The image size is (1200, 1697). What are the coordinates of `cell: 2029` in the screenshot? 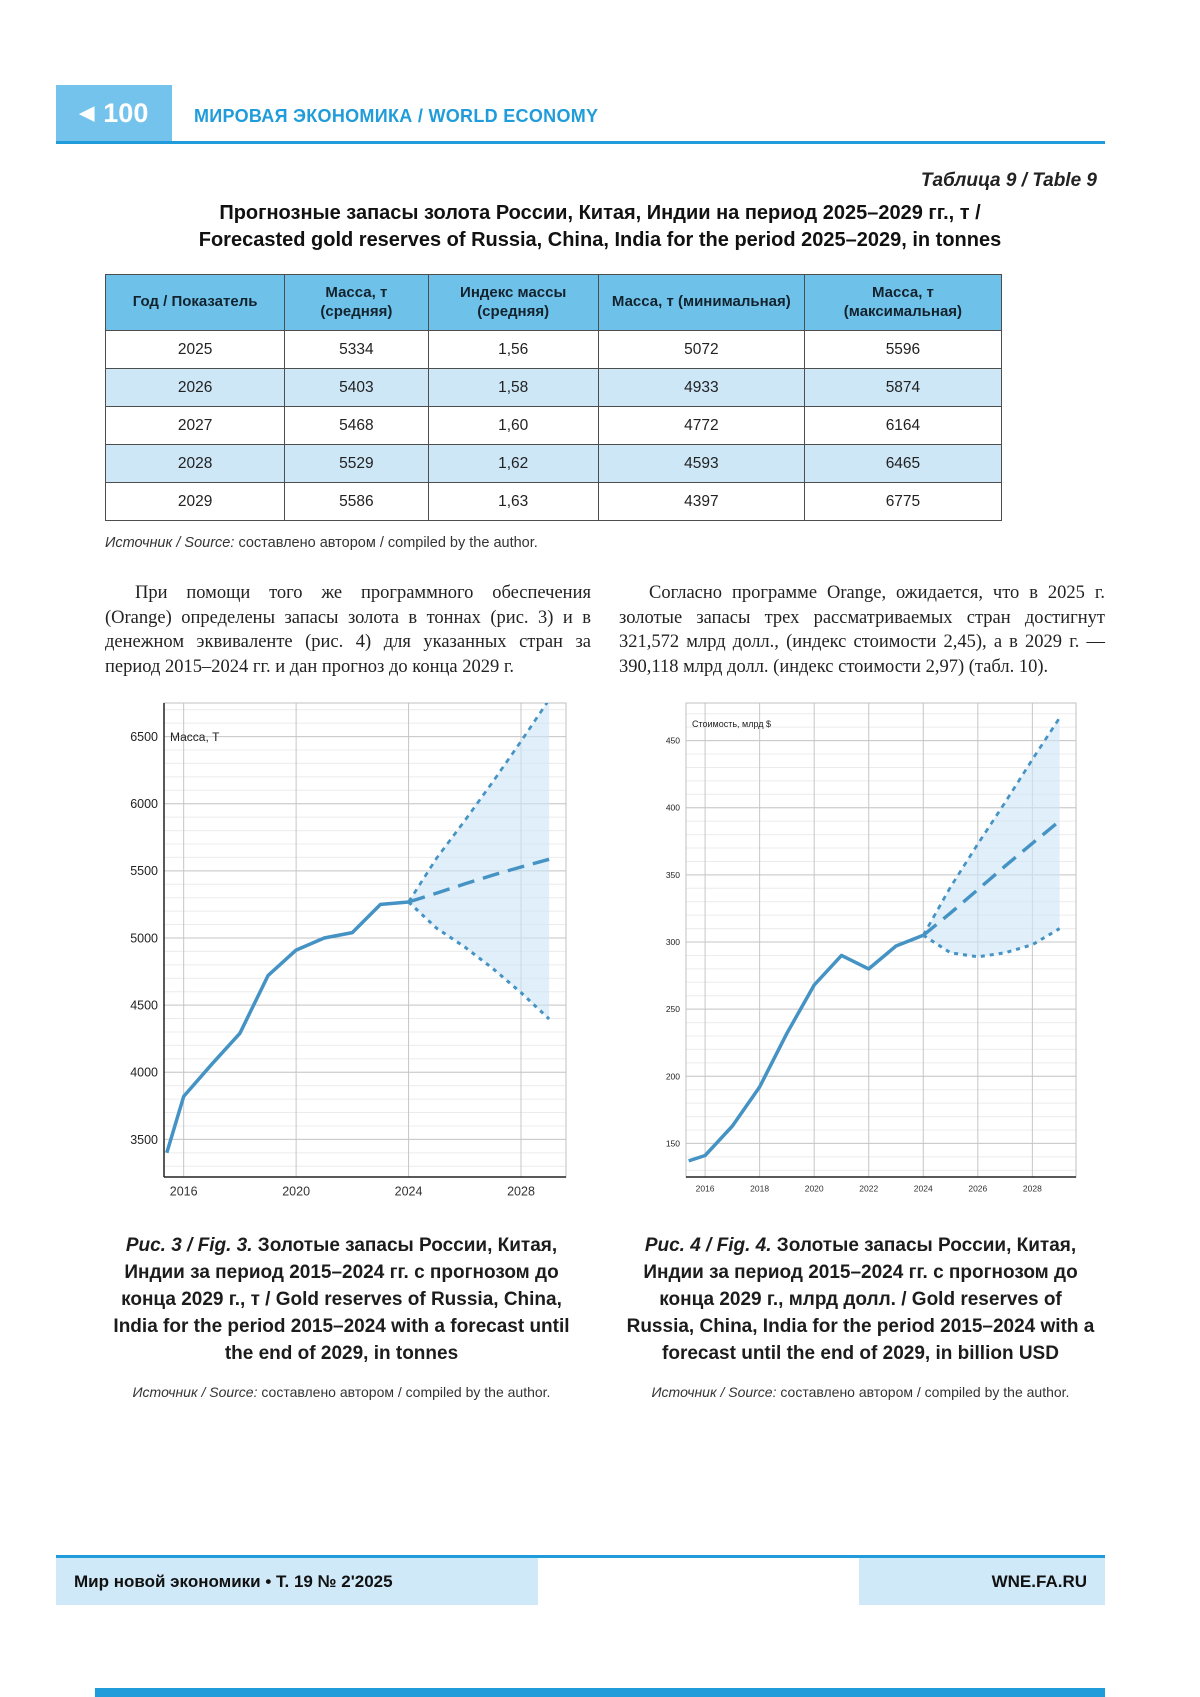 It's located at (195, 501).